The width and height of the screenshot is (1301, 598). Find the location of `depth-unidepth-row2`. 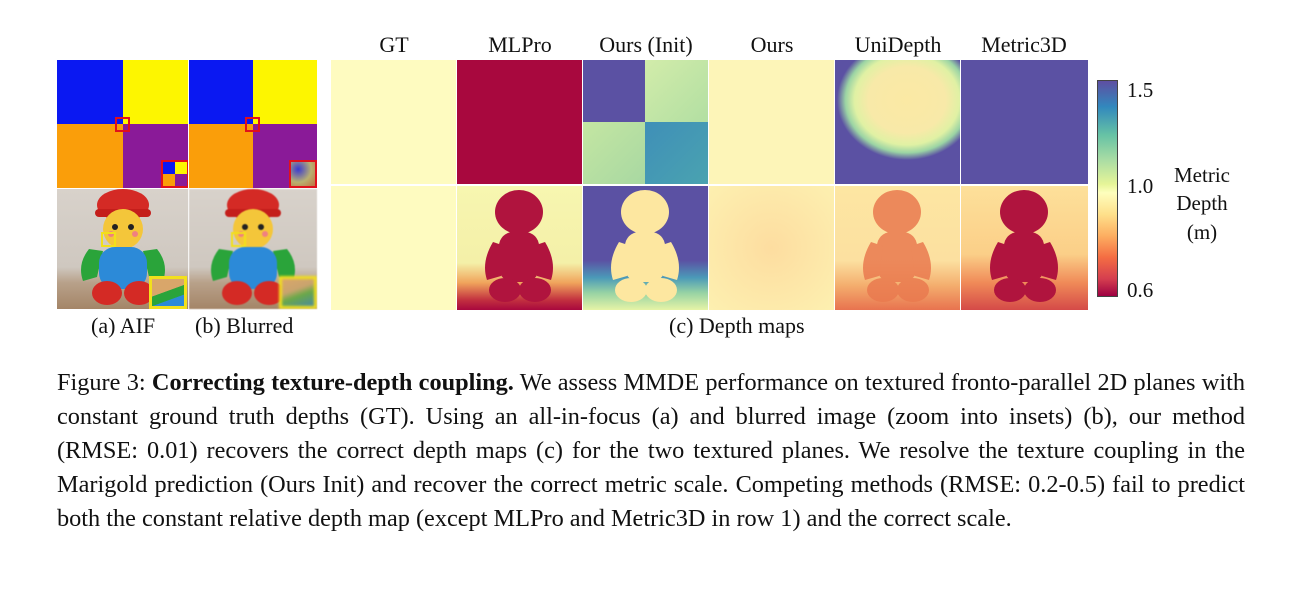

depth-unidepth-row2 is located at coordinates (897, 248).